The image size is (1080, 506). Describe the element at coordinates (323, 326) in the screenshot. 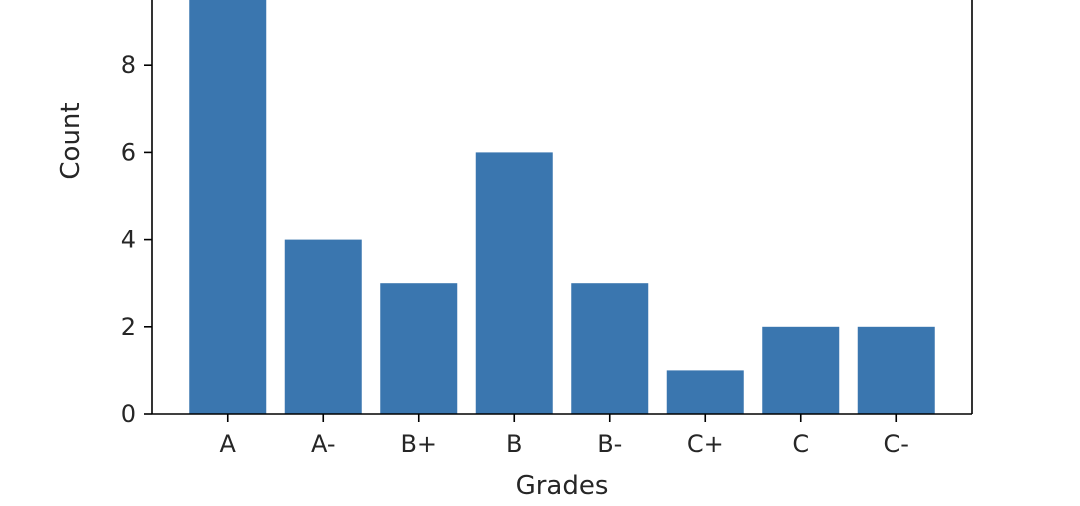

I see `bar-A-` at that location.